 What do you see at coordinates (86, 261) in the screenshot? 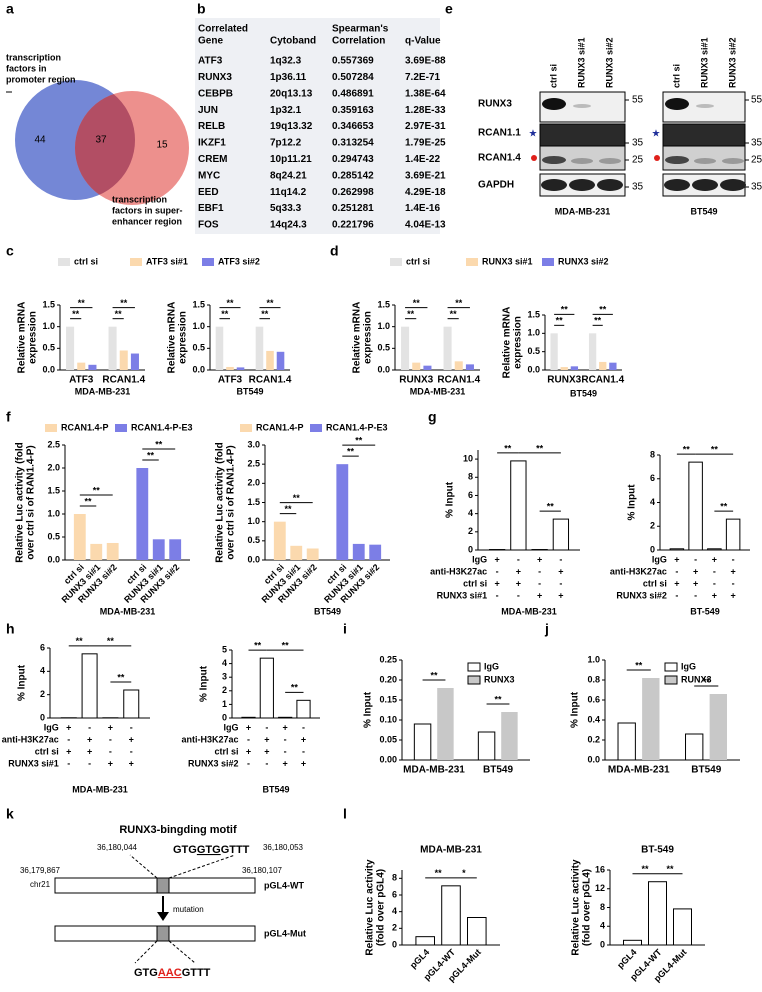
I see `legend-label: ctrl si` at bounding box center [86, 261].